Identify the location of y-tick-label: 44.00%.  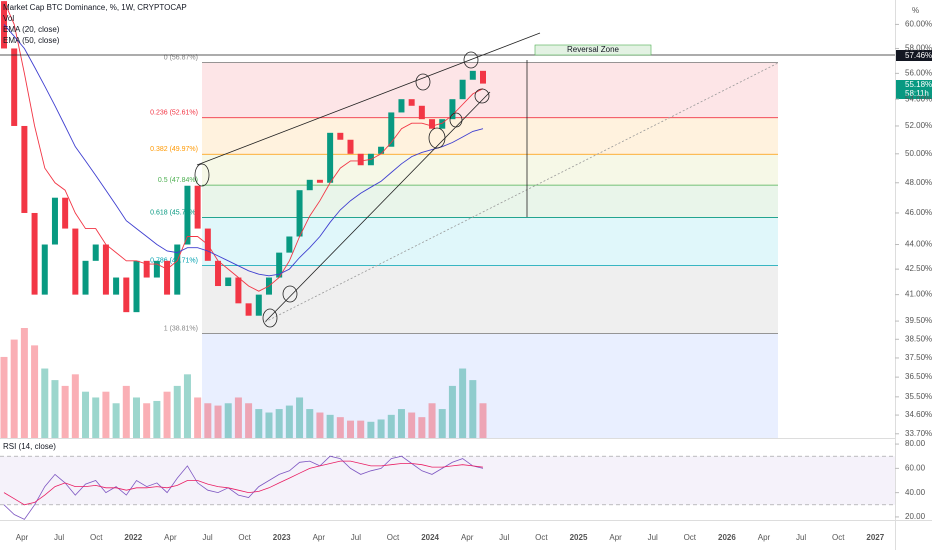
(918, 244).